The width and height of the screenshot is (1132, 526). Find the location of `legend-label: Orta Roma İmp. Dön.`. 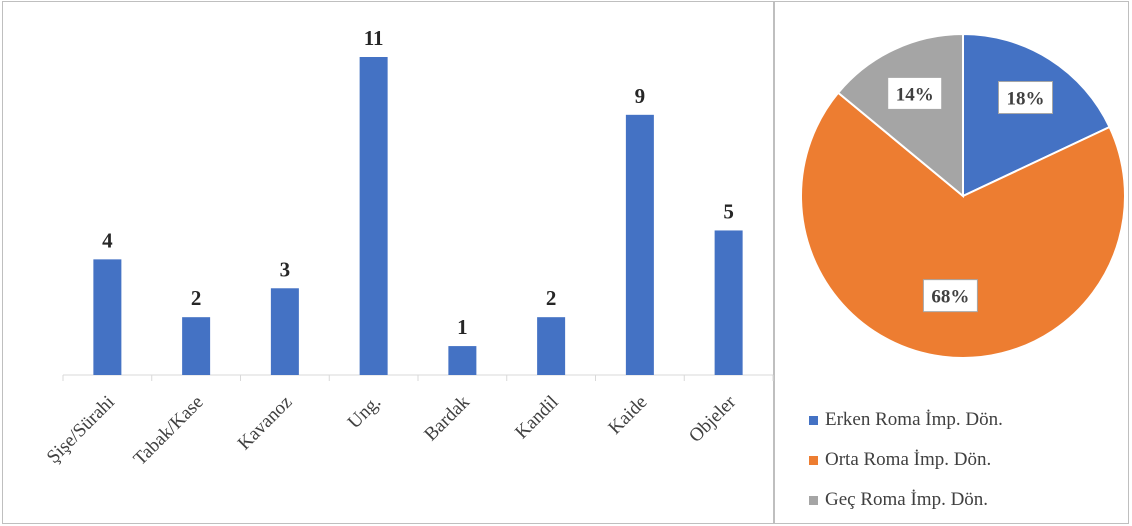

legend-label: Orta Roma İmp. Dön. is located at coordinates (908, 460).